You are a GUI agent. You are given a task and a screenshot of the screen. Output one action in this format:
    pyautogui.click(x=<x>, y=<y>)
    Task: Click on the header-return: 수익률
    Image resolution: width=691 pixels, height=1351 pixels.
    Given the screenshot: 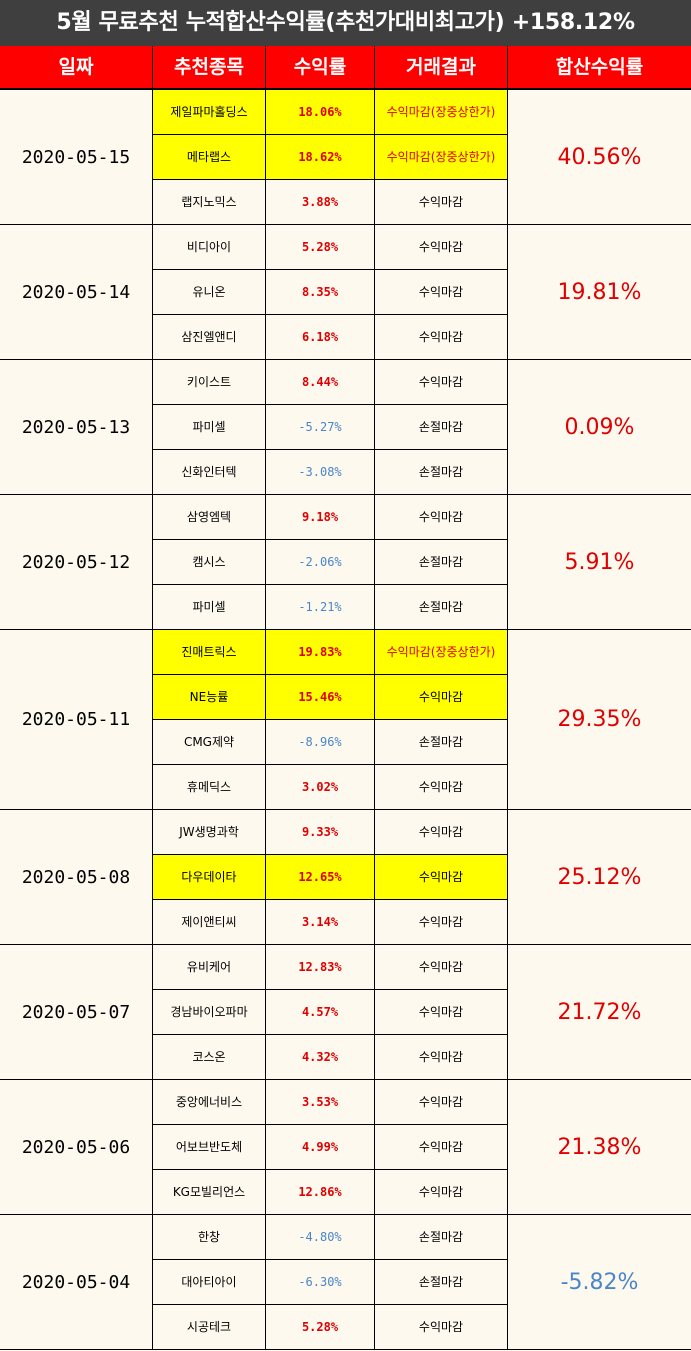 What is the action you would take?
    pyautogui.click(x=320, y=67)
    